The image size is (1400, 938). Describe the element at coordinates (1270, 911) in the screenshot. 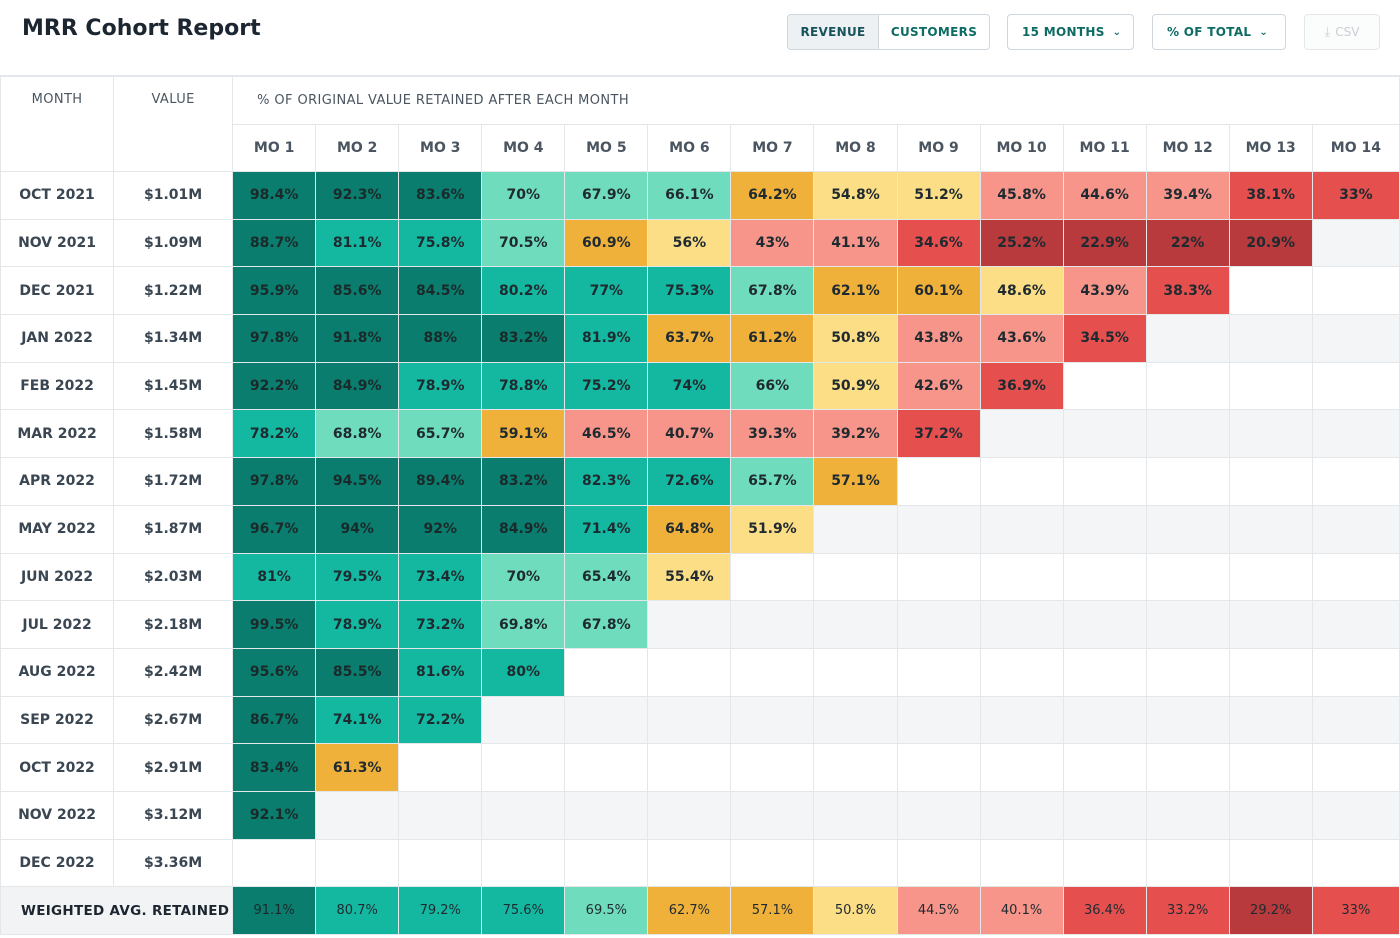

I see `average-cell: 29.2%` at that location.